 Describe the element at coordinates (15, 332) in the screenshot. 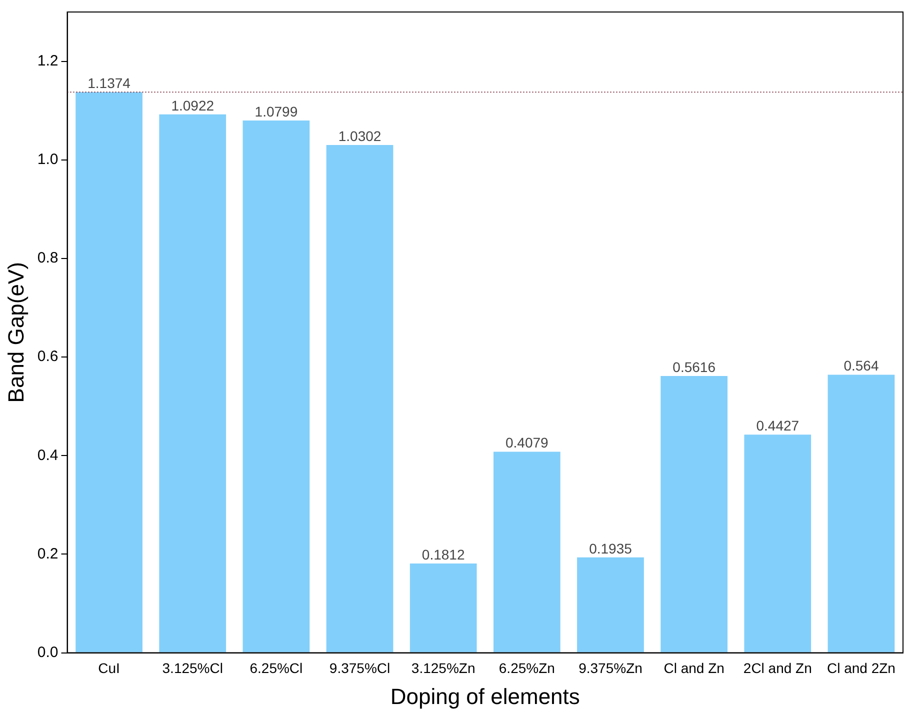

I see `y-axis-title: Band Gap(eV)` at that location.